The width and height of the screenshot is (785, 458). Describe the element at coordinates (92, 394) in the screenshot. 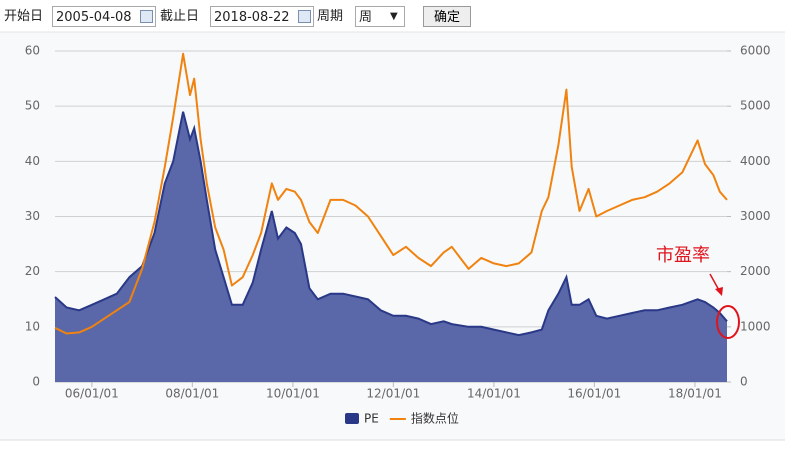

I see `x-tick-label: 06/01/01` at that location.